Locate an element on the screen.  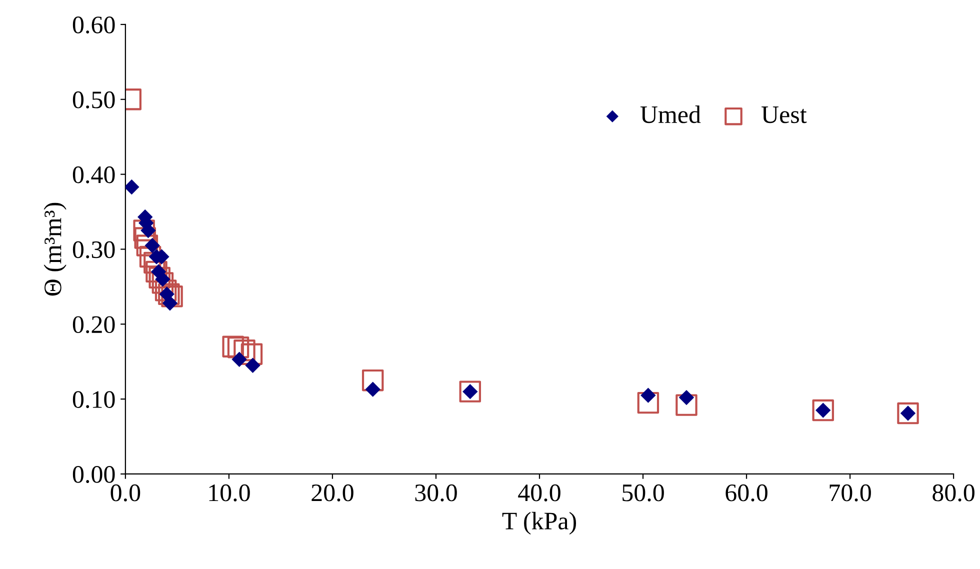
x-tick-label: 60.0 is located at coordinates (747, 493).